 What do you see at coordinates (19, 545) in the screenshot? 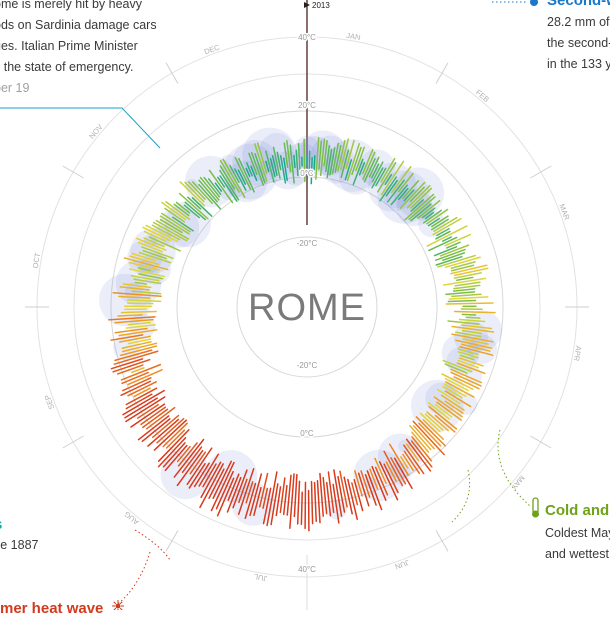
I see `callout-line: ce 1887` at bounding box center [19, 545].